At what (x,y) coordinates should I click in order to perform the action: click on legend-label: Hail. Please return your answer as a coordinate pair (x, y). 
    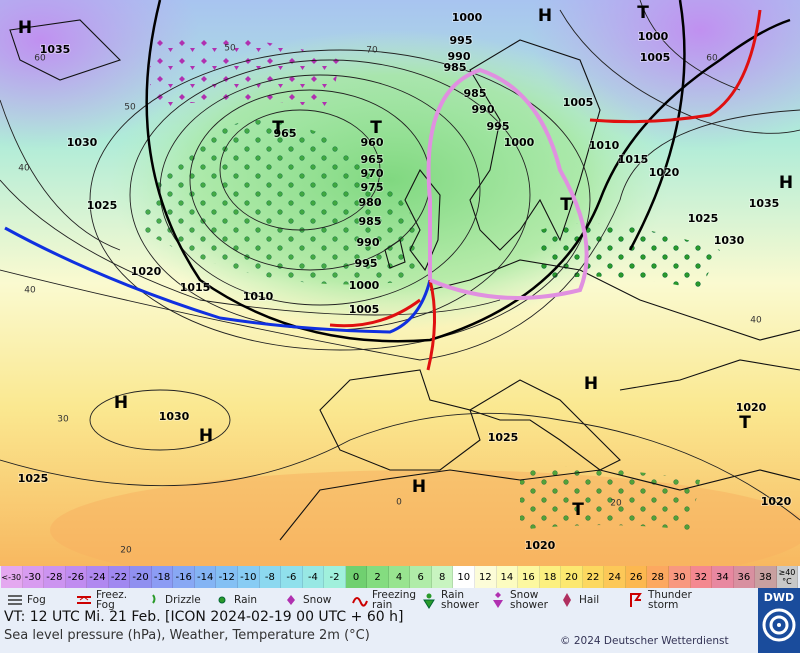
    Looking at the image, I should click on (589, 600).